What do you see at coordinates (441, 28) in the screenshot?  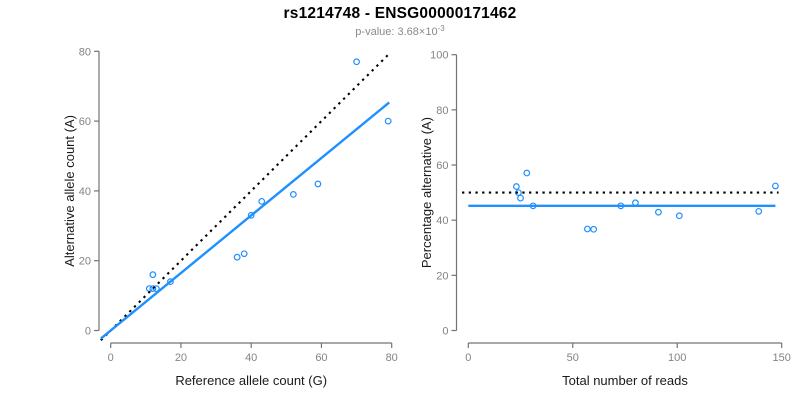 I see `pvalue-exponent: -3` at bounding box center [441, 28].